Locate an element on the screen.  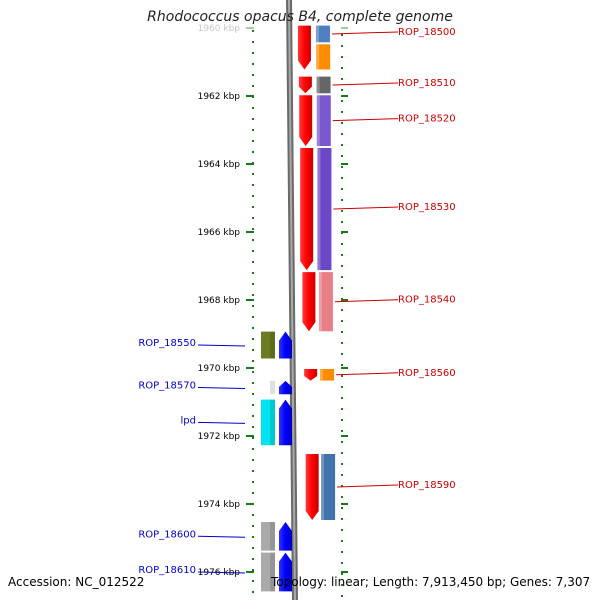
genome-backbone is located at coordinates (292, 300).